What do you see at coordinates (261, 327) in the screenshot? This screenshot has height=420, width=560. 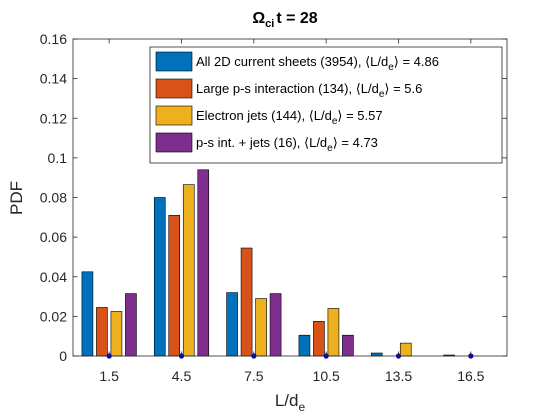 I see `bar-series-3-cat-7.5` at bounding box center [261, 327].